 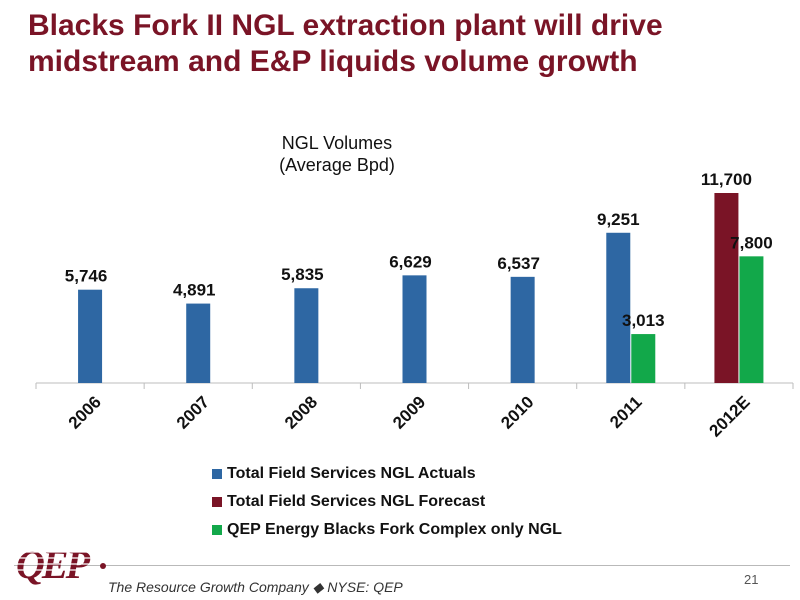 What do you see at coordinates (726, 288) in the screenshot?
I see `bar-2012e-forecast` at bounding box center [726, 288].